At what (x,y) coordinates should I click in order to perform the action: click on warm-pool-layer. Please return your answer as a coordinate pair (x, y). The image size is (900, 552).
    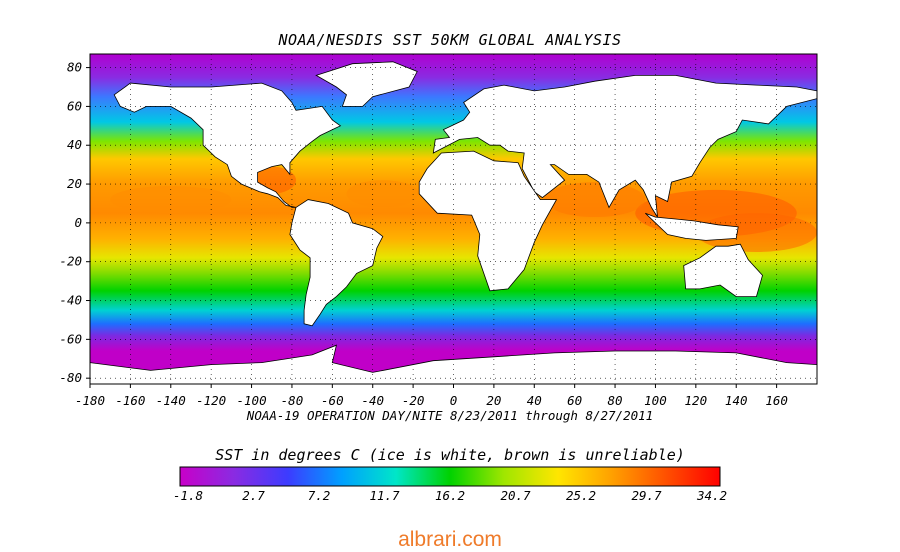
    Looking at the image, I should click on (463, 209).